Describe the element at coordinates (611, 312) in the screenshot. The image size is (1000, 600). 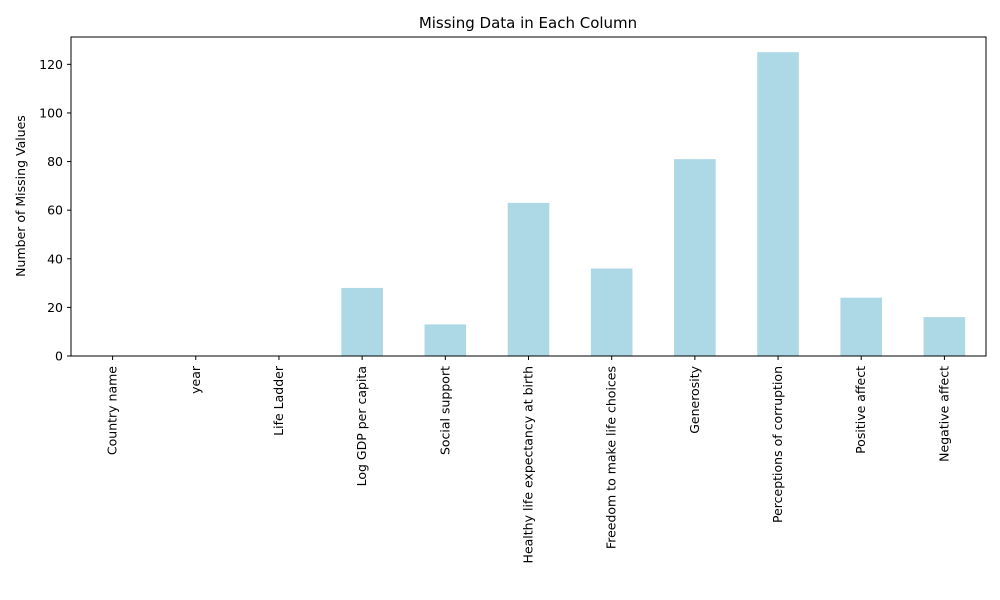
I see `bar-freedom-to-make-life-choices` at that location.